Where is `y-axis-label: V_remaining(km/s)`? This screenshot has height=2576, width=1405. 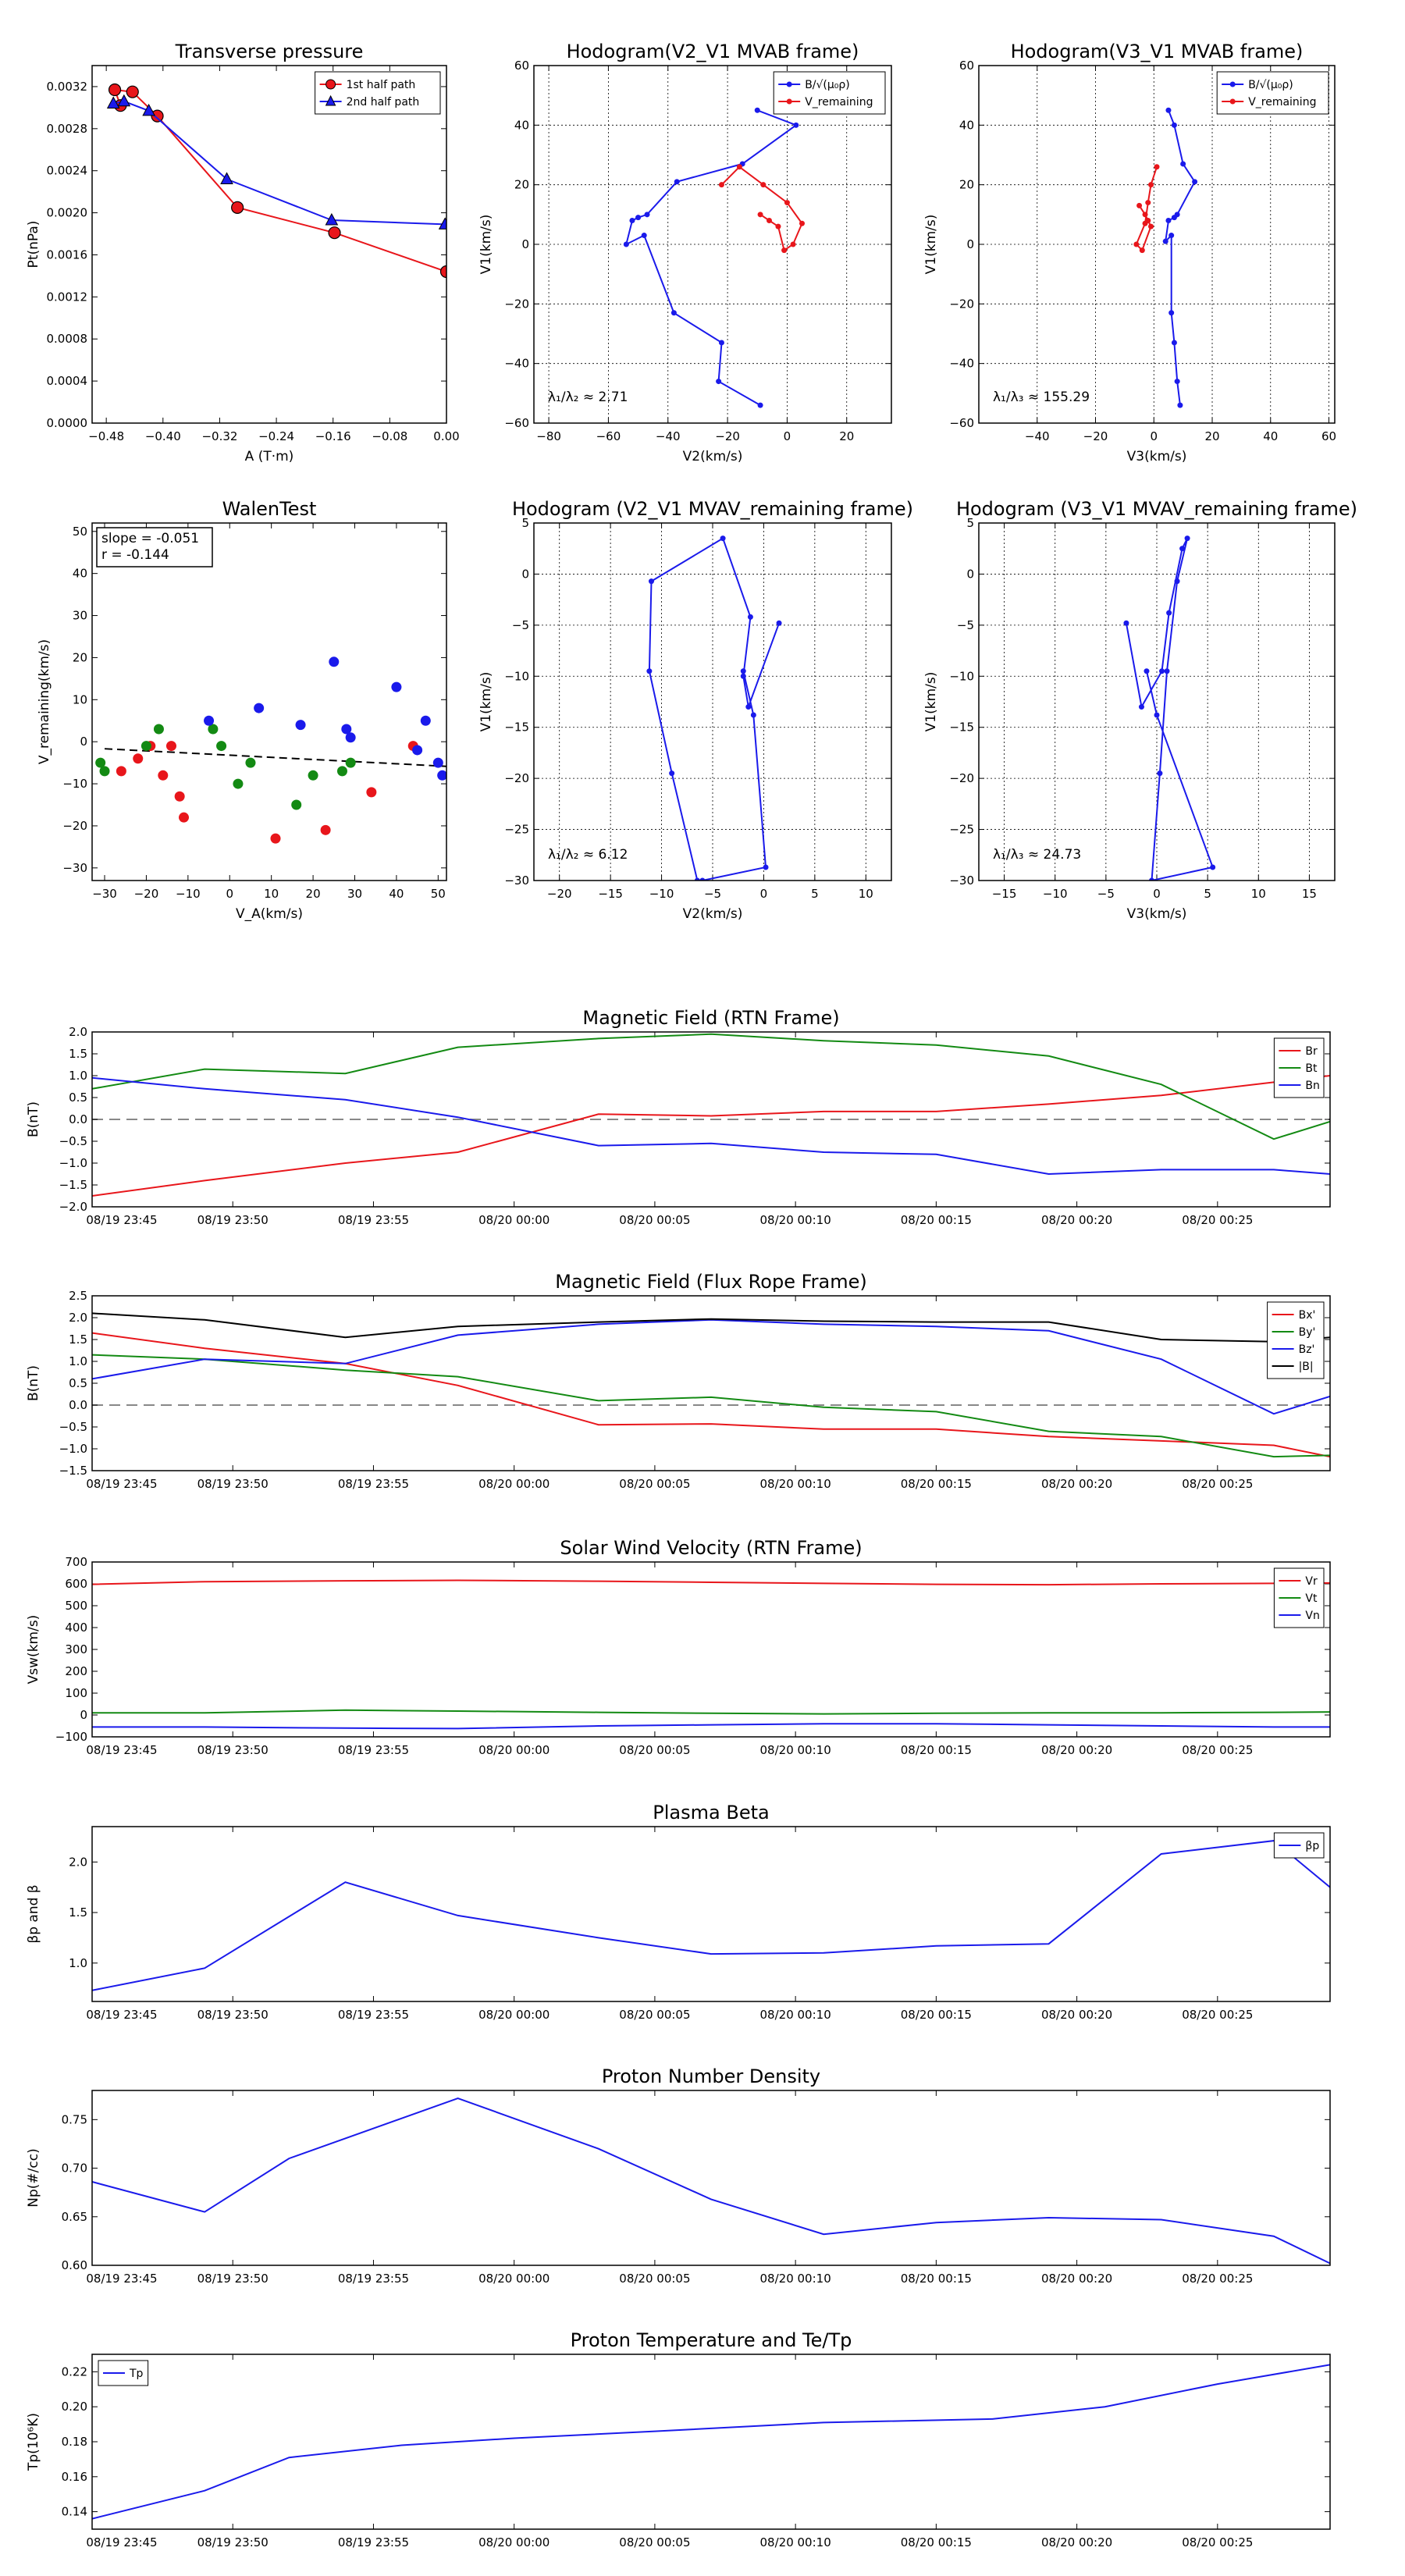 y-axis-label: V_remaining(km/s) is located at coordinates (45, 701).